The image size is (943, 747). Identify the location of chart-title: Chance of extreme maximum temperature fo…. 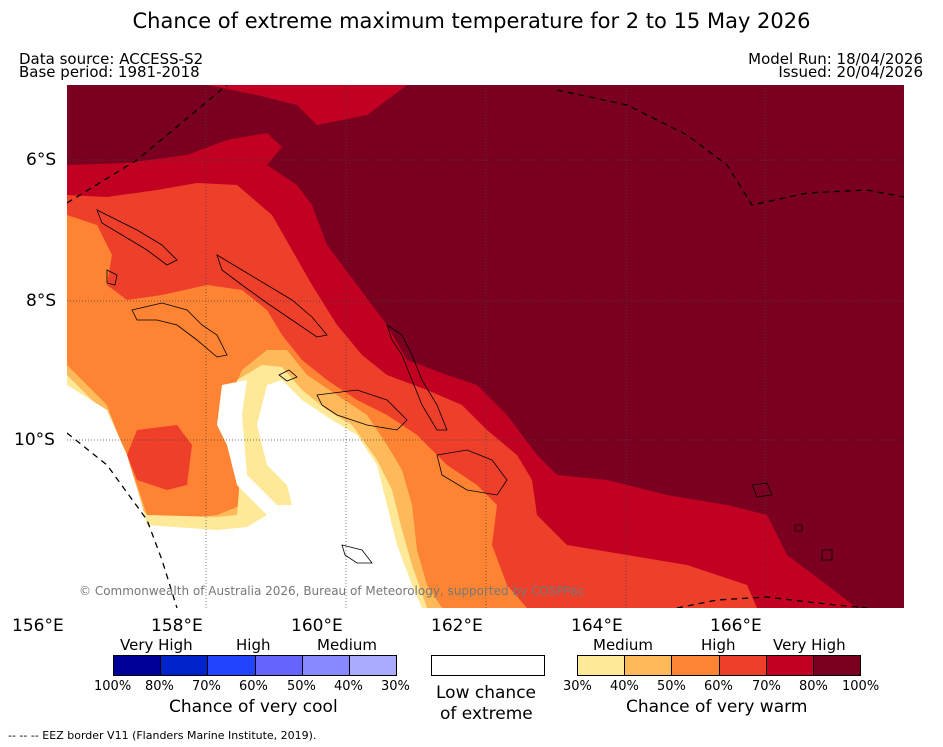
(471, 21).